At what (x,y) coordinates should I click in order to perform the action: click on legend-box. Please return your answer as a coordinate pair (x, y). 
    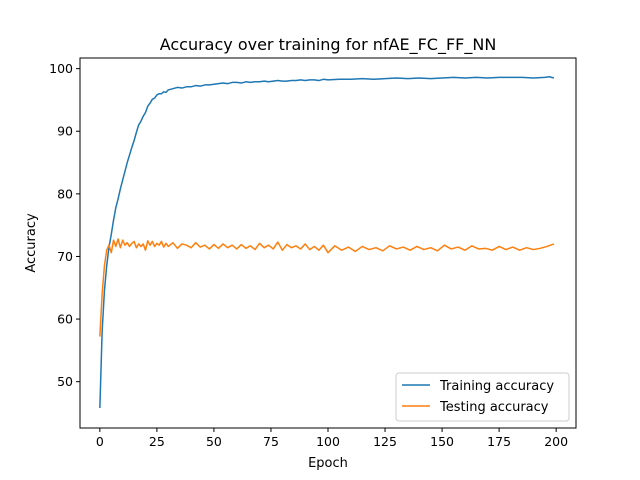
    Looking at the image, I should click on (482, 397).